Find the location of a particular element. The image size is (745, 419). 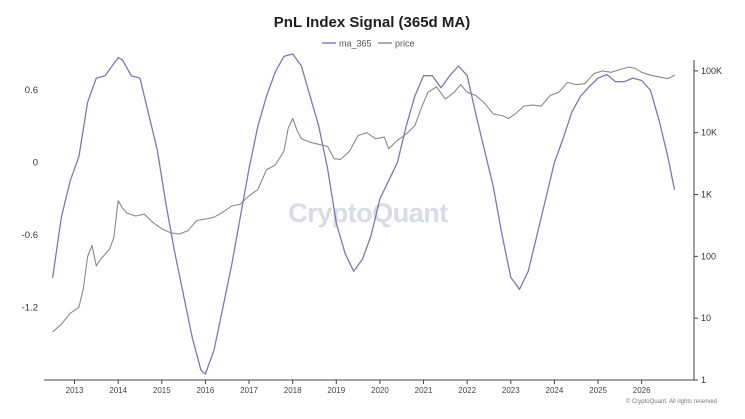

x-tick-label: 2023 is located at coordinates (511, 390).